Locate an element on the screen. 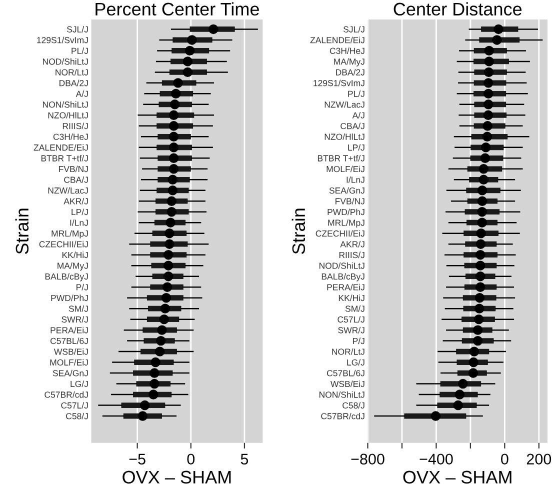 Image resolution: width=553 pixels, height=501 pixels. chart-title: Percent Center Time is located at coordinates (177, 9).